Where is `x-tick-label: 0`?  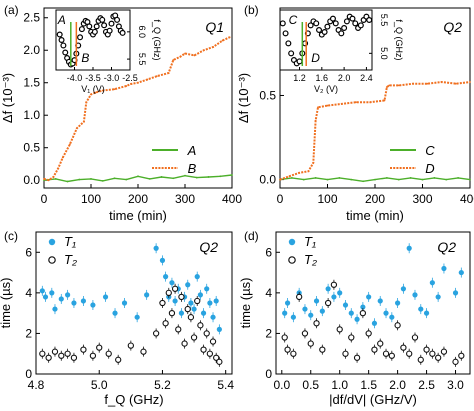 x-tick-label: 0 is located at coordinates (280, 199).